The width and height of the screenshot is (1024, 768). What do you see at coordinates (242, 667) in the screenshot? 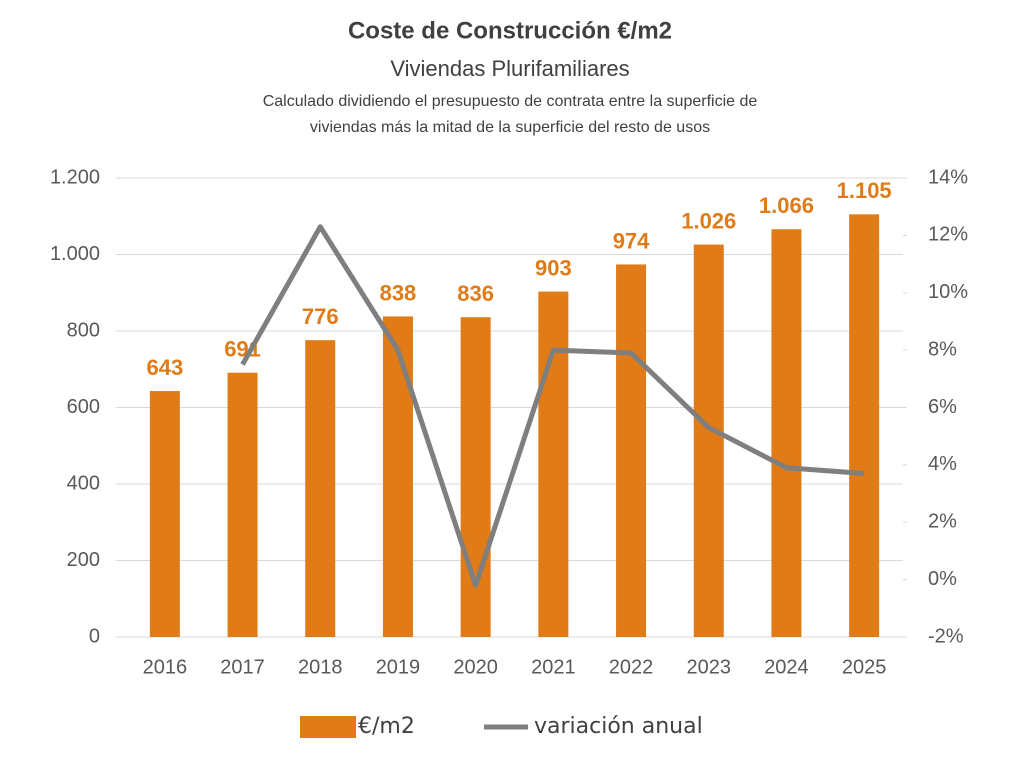
I see `x-tick-label: 2017` at bounding box center [242, 667].